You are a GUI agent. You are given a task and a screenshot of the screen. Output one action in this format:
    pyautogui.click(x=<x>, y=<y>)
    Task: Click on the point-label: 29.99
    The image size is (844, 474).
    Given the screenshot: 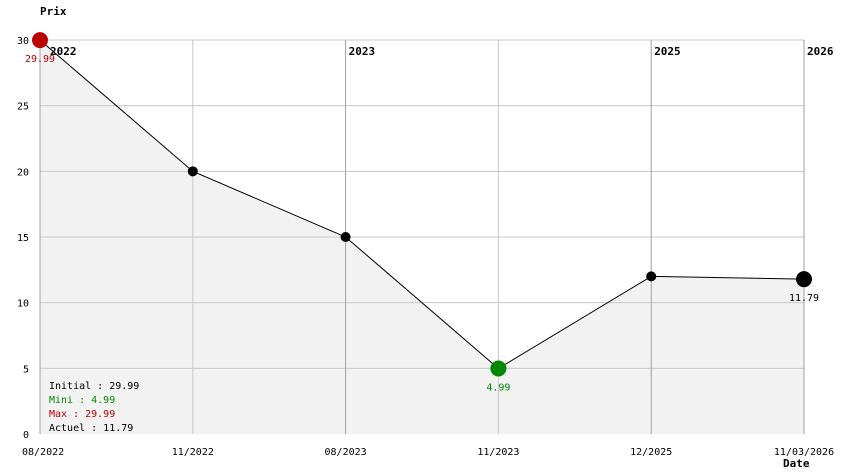 What is the action you would take?
    pyautogui.click(x=40, y=59)
    